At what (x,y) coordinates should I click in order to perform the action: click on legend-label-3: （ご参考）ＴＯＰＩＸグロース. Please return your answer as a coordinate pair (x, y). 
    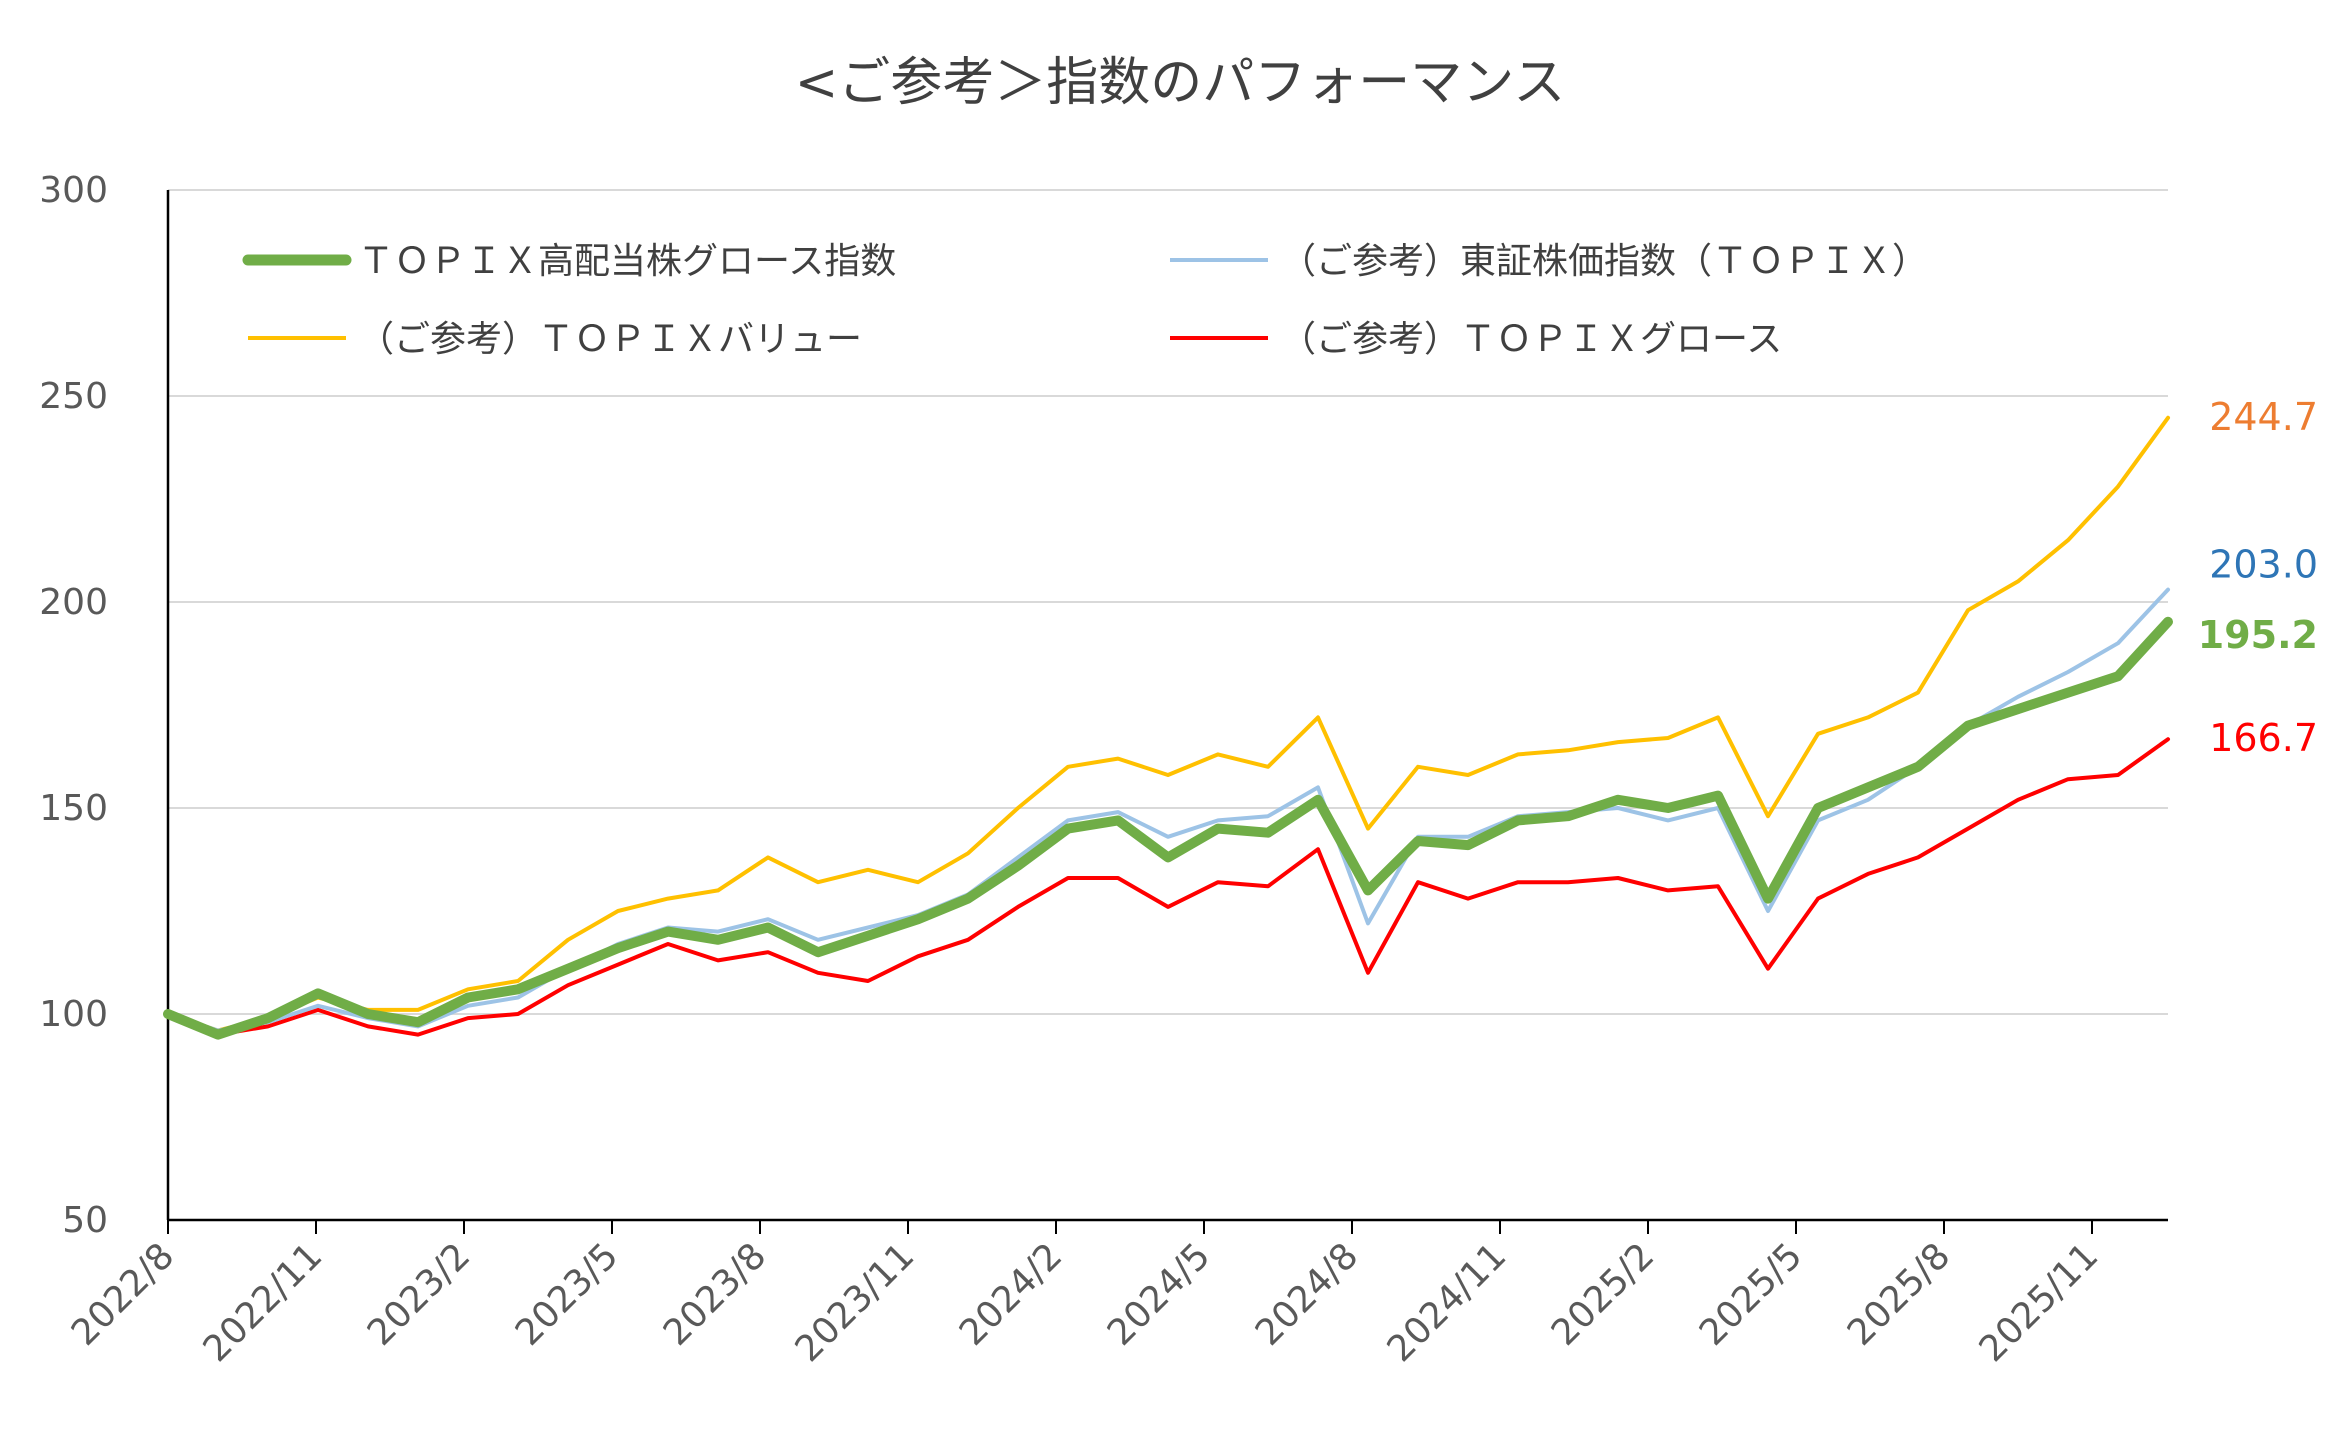
    Looking at the image, I should click on (1531, 339).